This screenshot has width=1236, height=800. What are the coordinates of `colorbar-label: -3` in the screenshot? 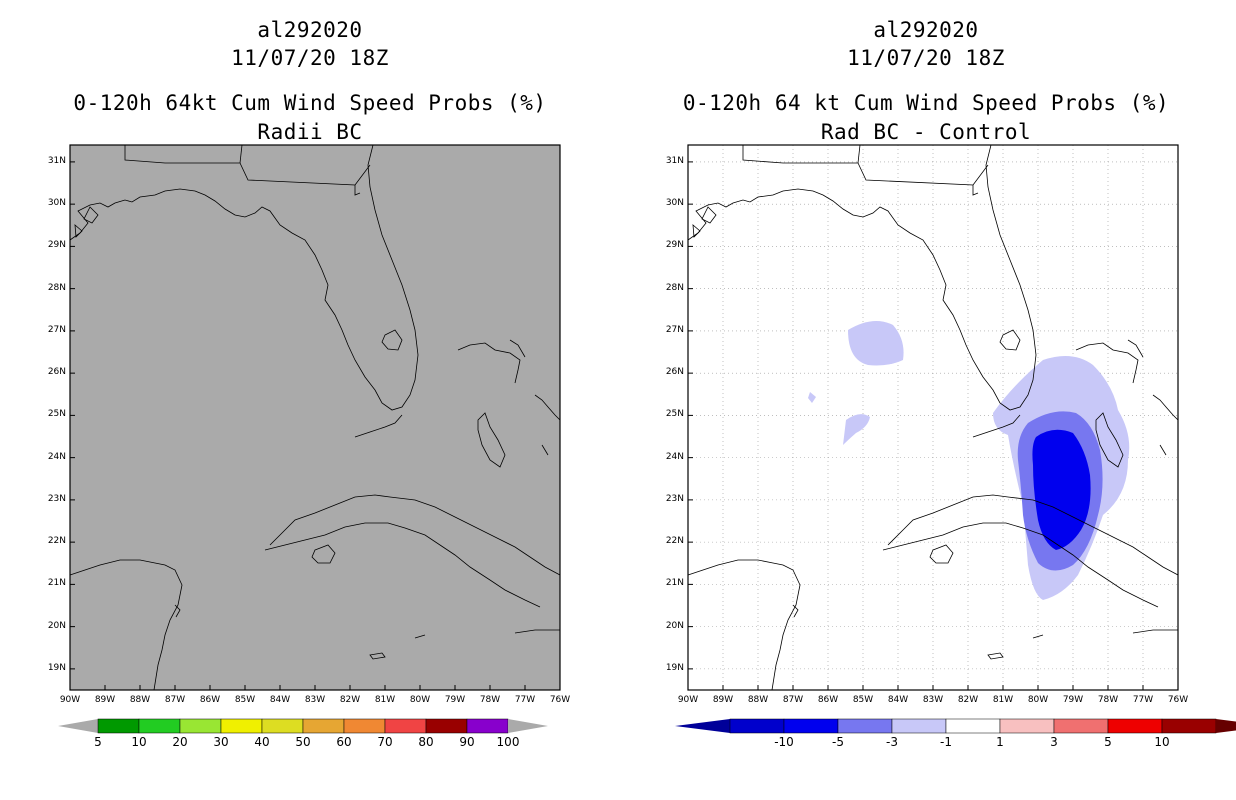 It's located at (892, 742).